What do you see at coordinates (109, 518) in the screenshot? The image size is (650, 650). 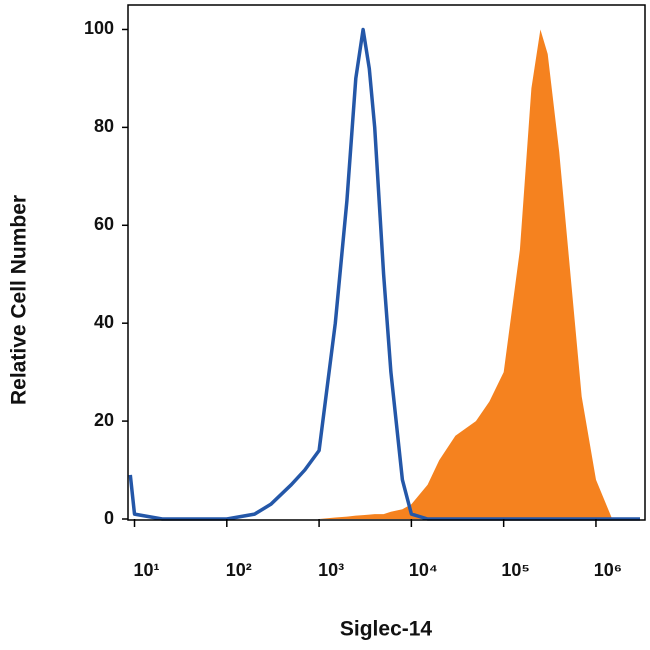 I see `y-tick-label: 0` at bounding box center [109, 518].